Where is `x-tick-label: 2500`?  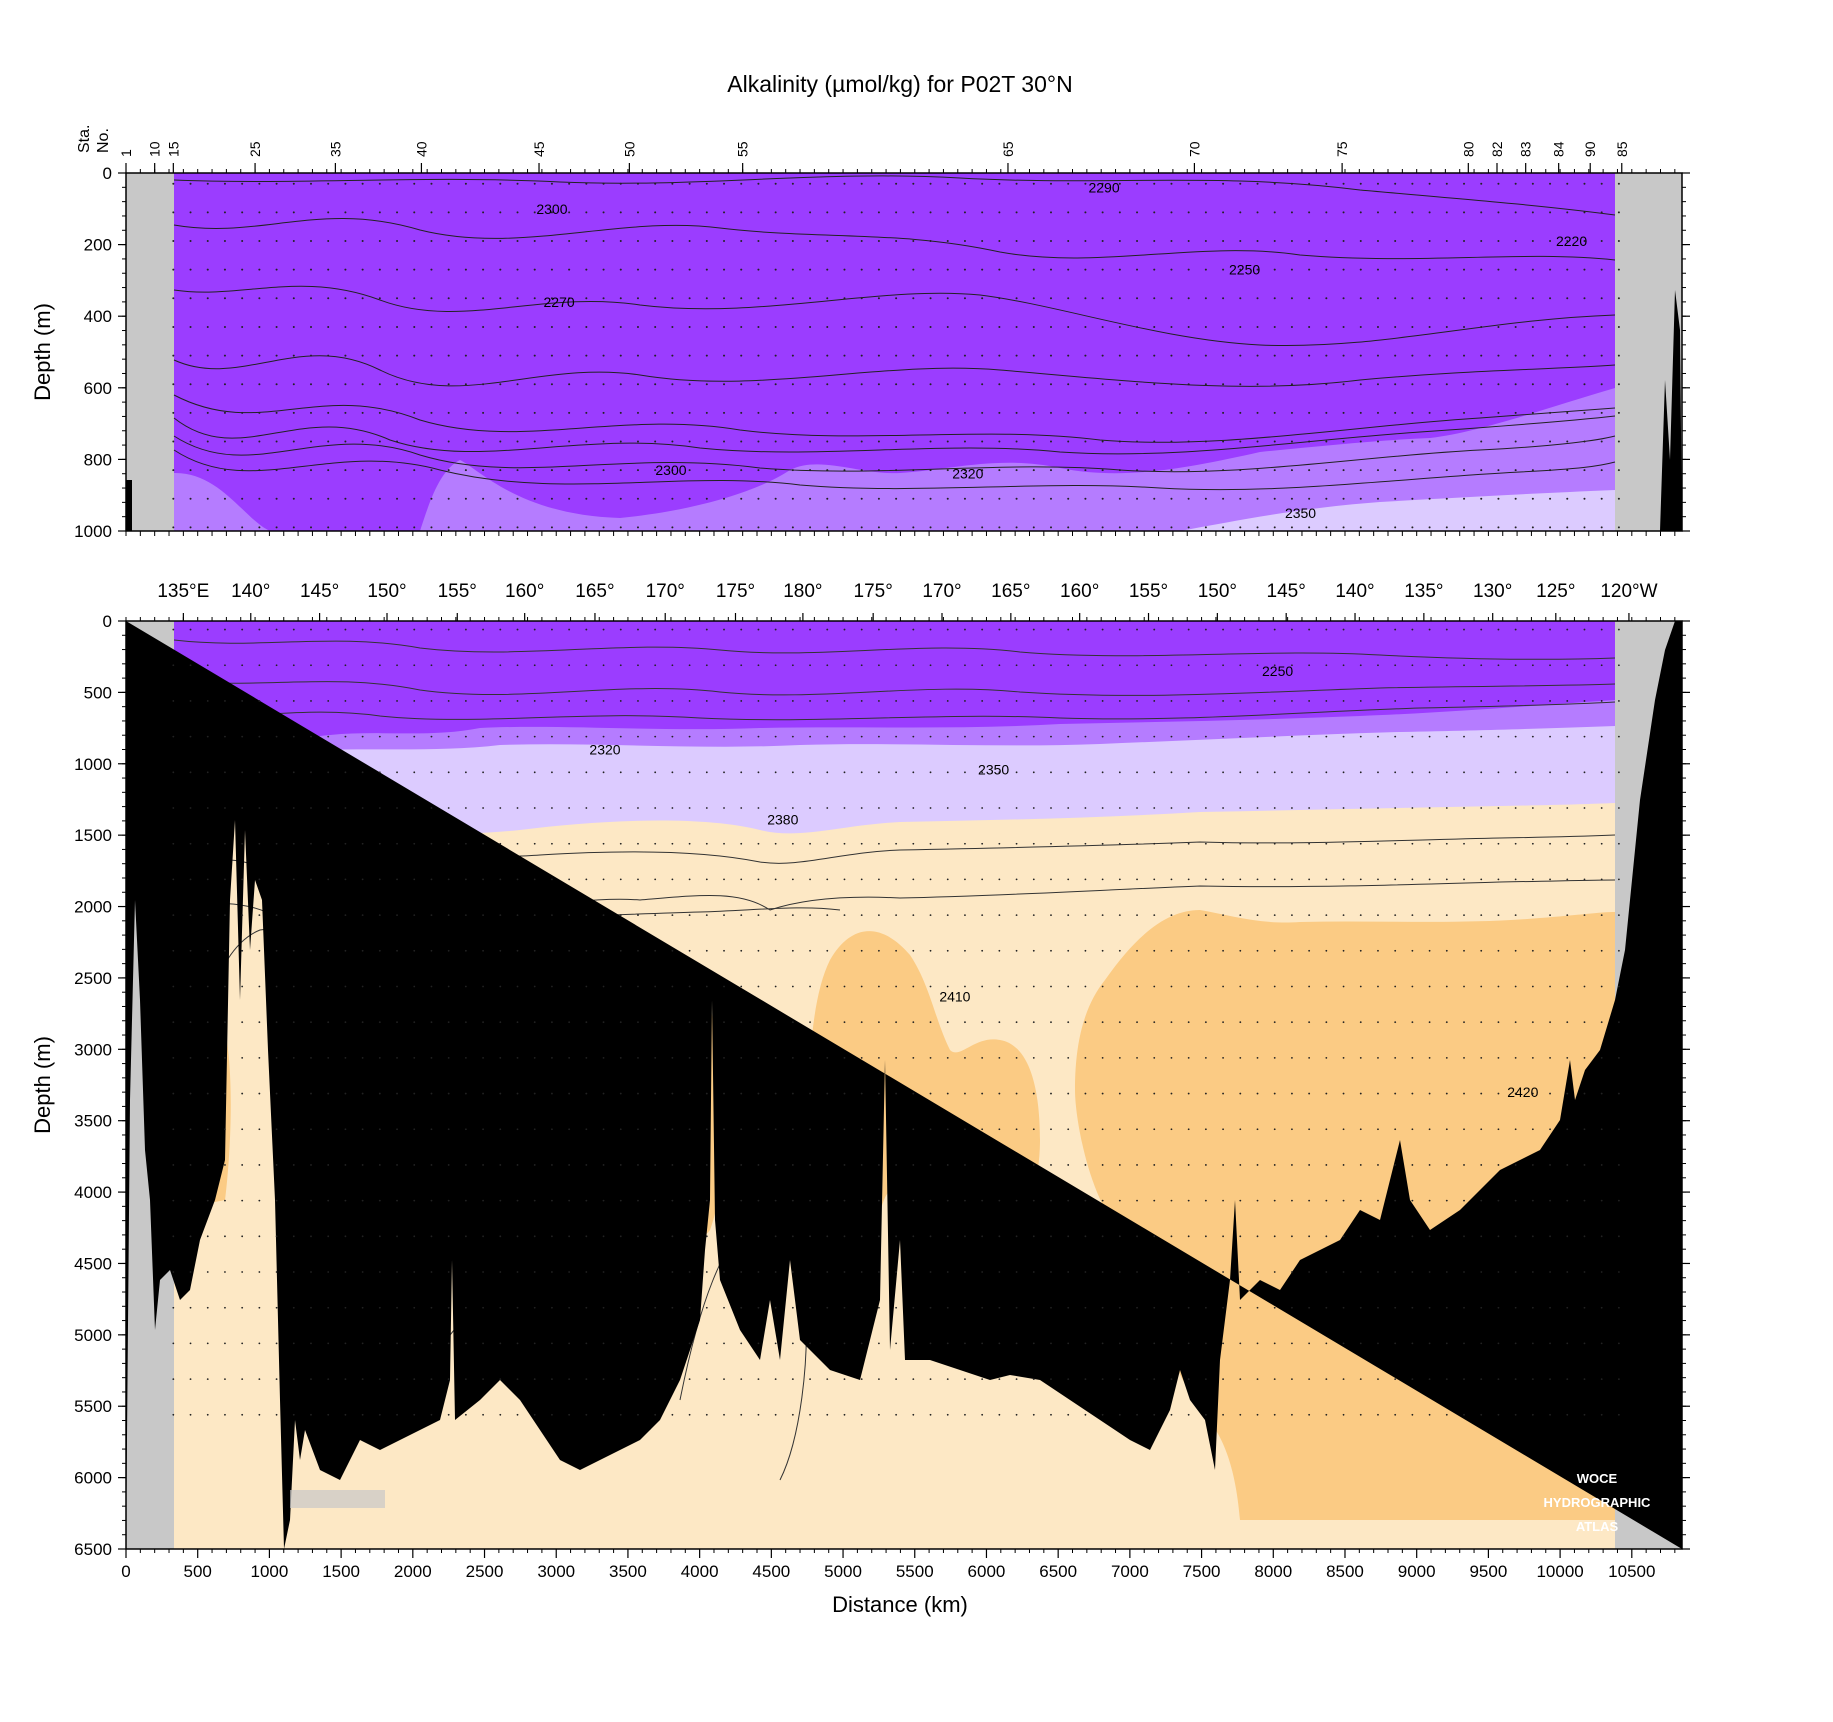
x-tick-label: 2500 is located at coordinates (485, 1571).